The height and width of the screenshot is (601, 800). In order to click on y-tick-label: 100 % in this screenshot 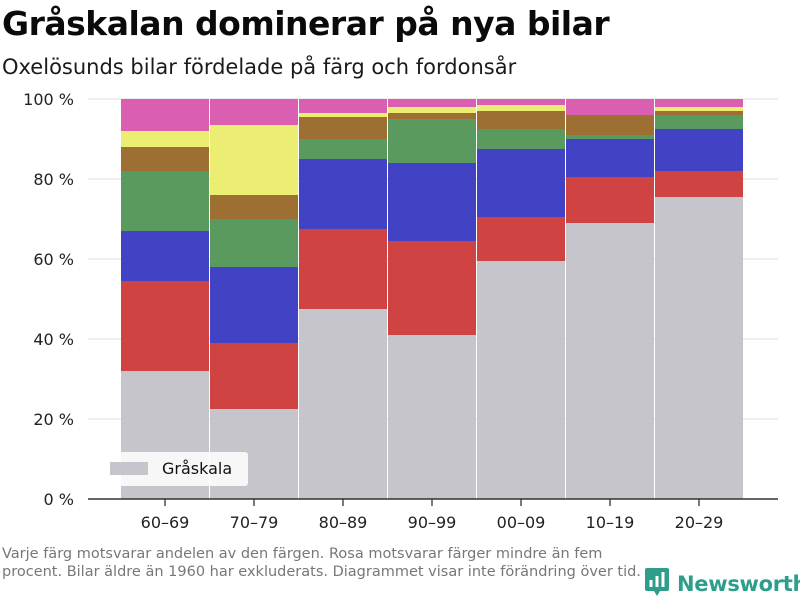, I will do `click(48, 99)`.